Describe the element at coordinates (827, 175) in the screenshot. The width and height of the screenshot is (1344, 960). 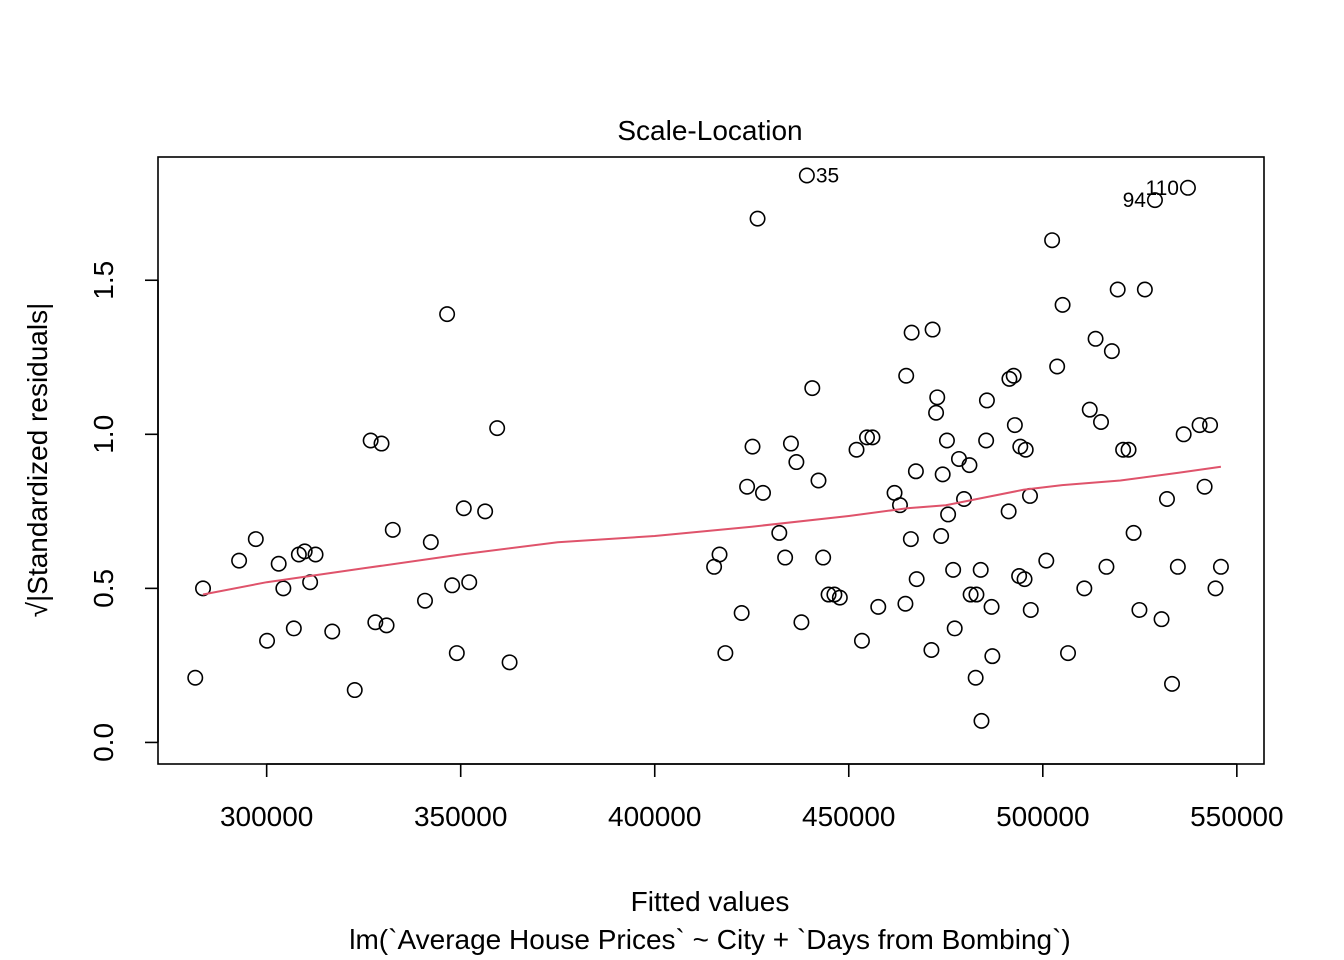
I see `point-label: 35` at that location.